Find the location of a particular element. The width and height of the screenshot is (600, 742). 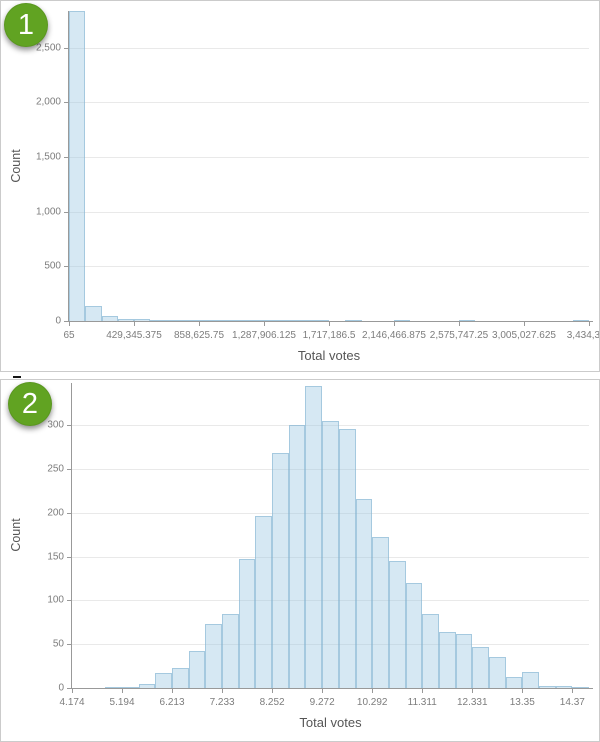

x-tick-label: 11.311 is located at coordinates (422, 702).